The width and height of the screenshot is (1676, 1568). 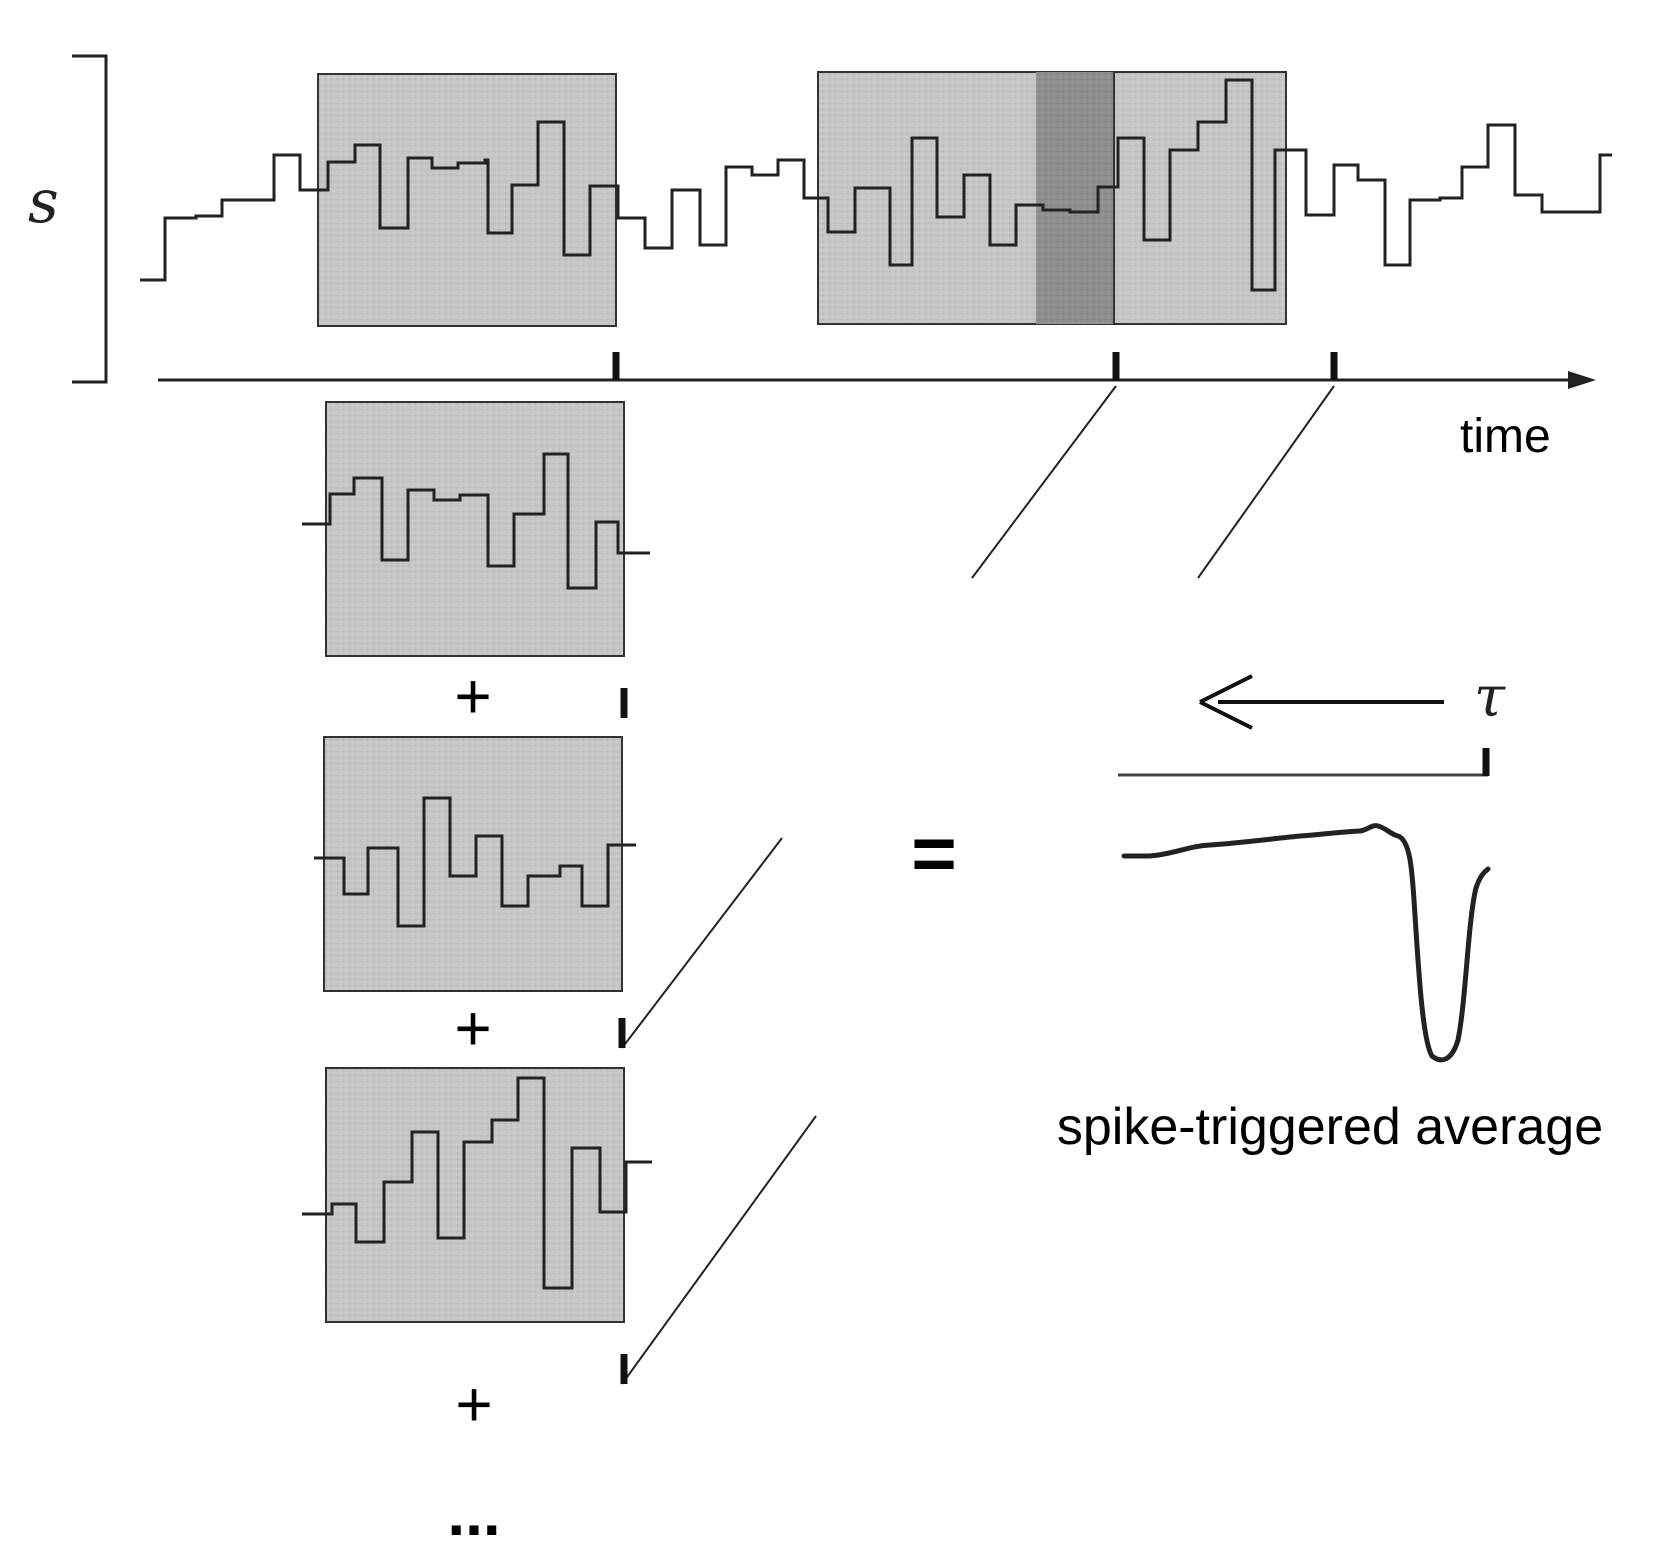 I want to click on equals-sign: =, so click(x=934, y=853).